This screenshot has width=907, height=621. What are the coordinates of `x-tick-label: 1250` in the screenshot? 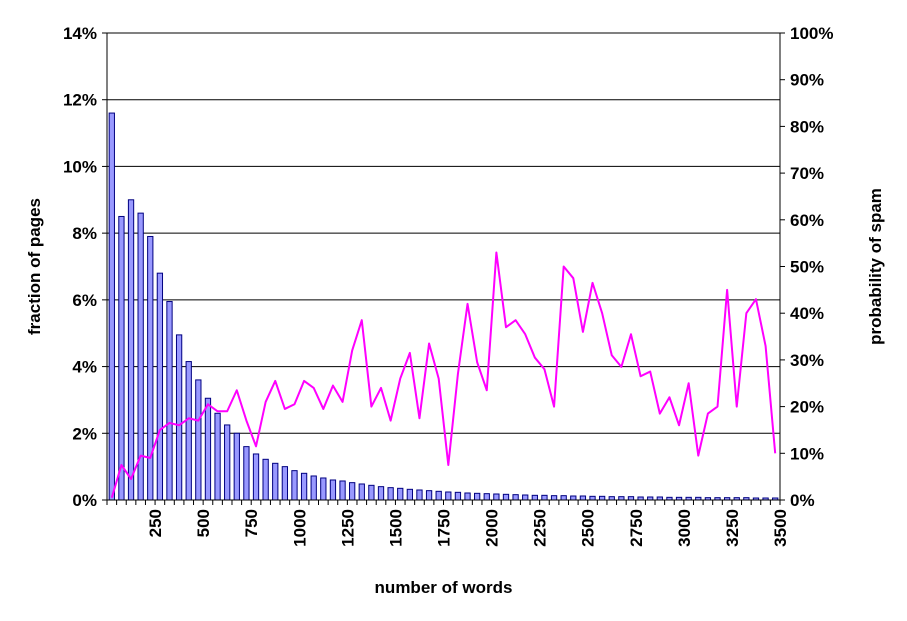 It's located at (347, 528).